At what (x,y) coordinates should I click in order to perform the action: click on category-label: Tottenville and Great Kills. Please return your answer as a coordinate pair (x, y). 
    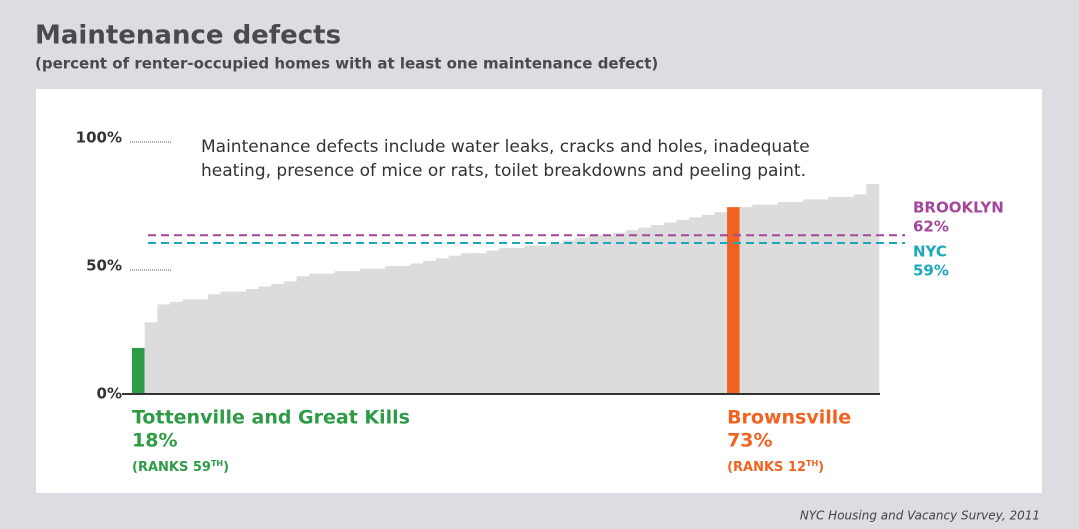
    Looking at the image, I should click on (271, 418).